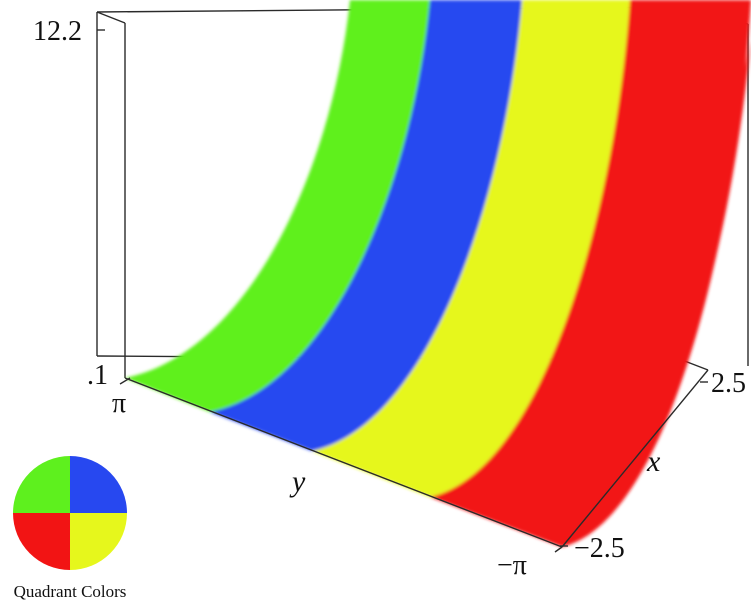  Describe the element at coordinates (297, 481) in the screenshot. I see `y-axis-label: y` at that location.